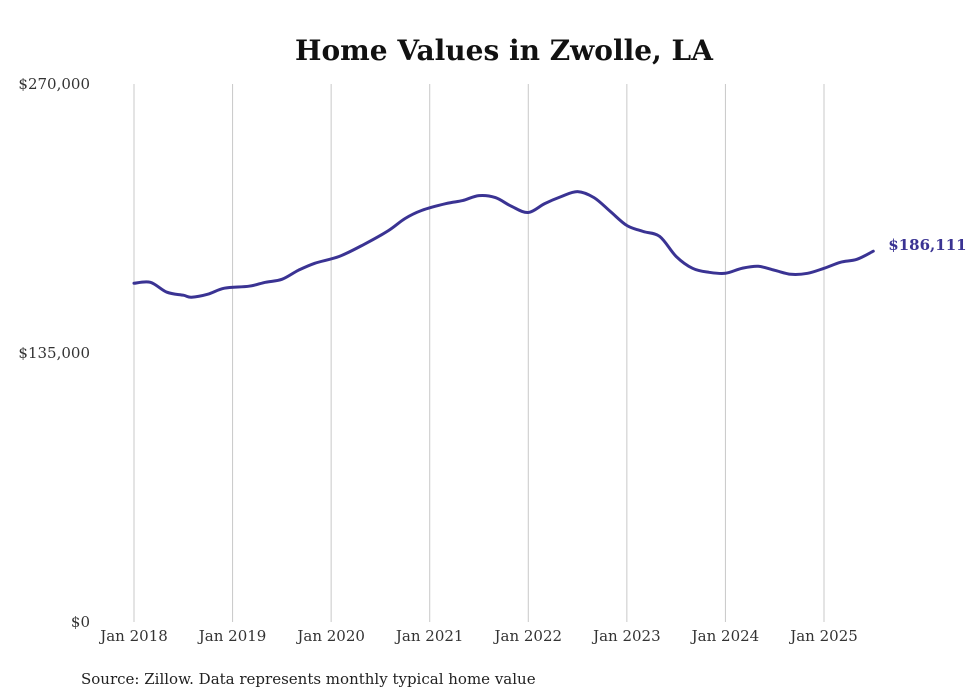 The width and height of the screenshot is (980, 699). I want to click on y-tick-label: $135,000, so click(54, 353).